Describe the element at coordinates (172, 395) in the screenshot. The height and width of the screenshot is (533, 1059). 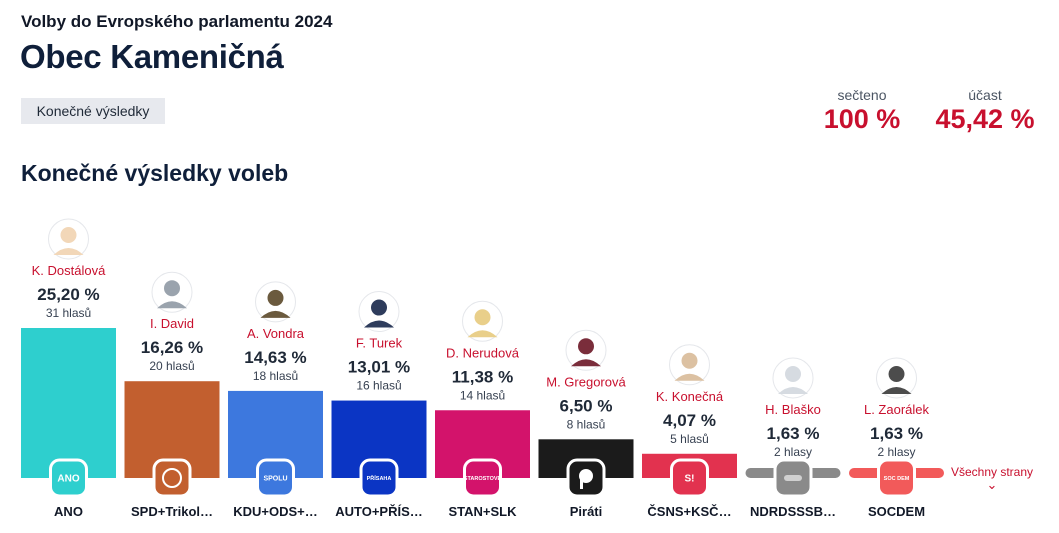
I see `party-column: SPD+Trikol… 20 hlasů 16,26 % I. David` at that location.